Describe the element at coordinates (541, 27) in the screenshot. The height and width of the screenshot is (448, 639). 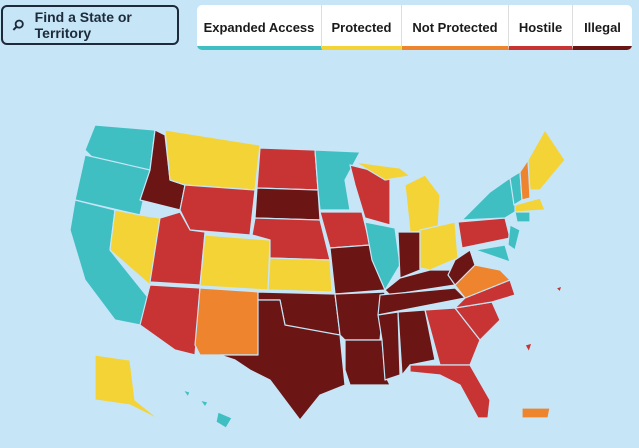
I see `legend-tab: Hostile` at that location.